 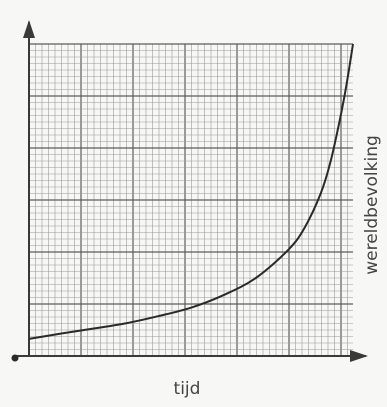 What do you see at coordinates (29, 29) in the screenshot?
I see `y-axis-arrow` at bounding box center [29, 29].